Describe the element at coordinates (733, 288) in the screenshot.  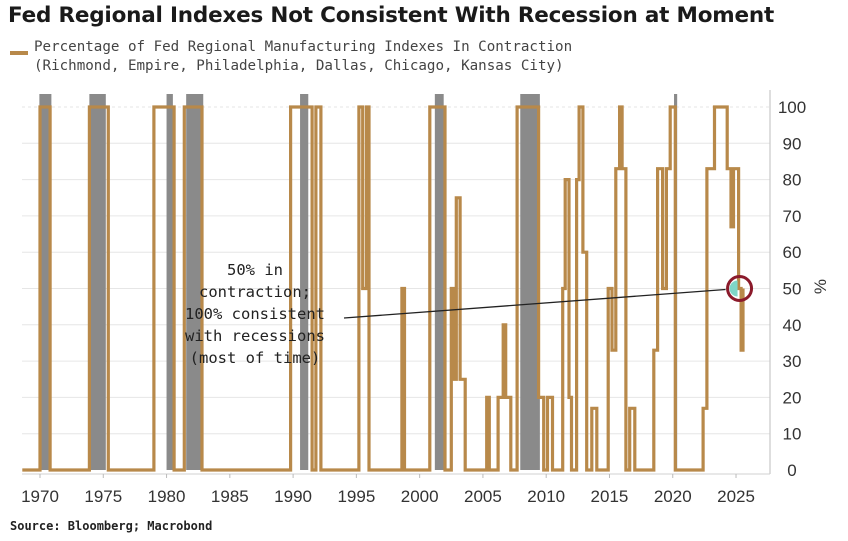
I see `highlight-fill` at that location.